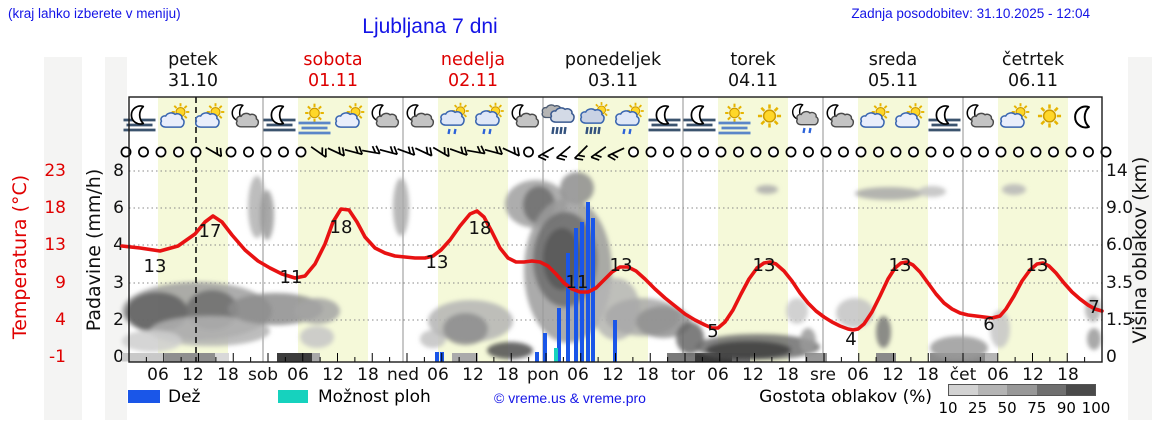 The width and height of the screenshot is (1152, 443). What do you see at coordinates (293, 396) in the screenshot?
I see `showers-legend-swatch` at bounding box center [293, 396].